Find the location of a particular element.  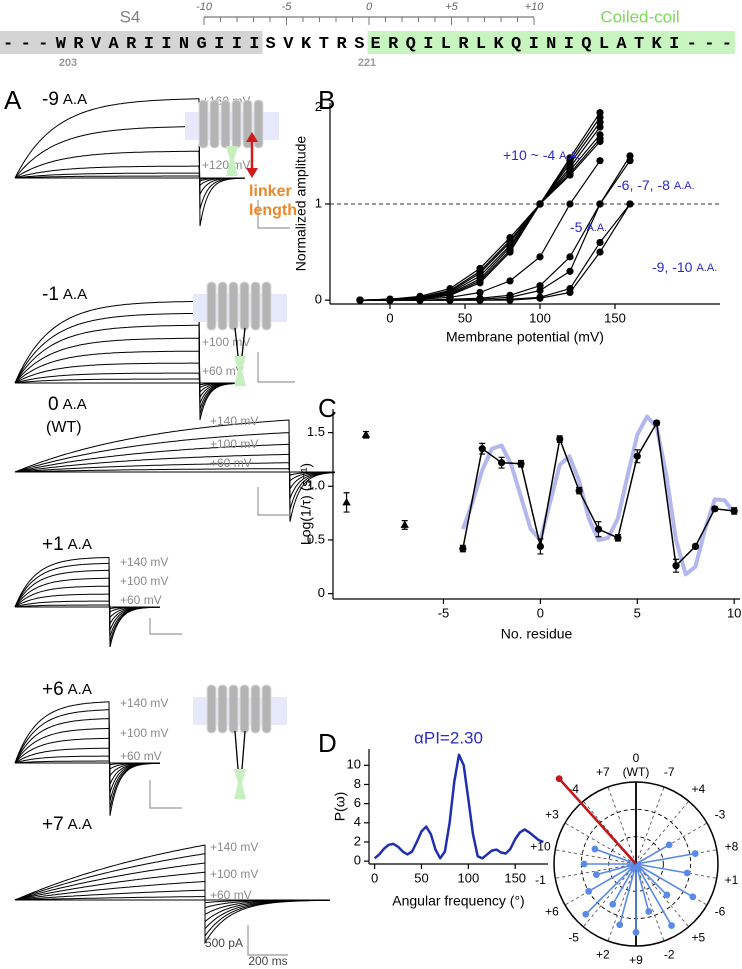

scale-bar-label: 500 pA is located at coordinates (224, 943).